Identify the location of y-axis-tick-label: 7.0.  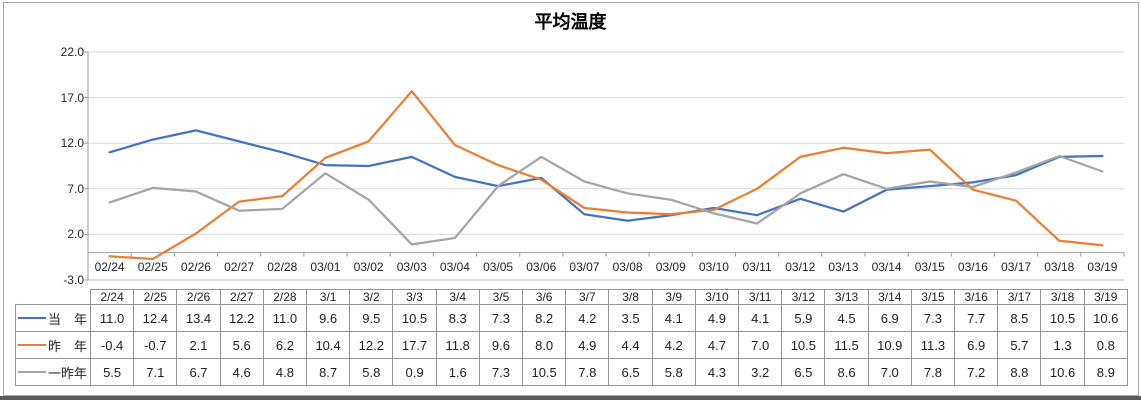
(75, 188).